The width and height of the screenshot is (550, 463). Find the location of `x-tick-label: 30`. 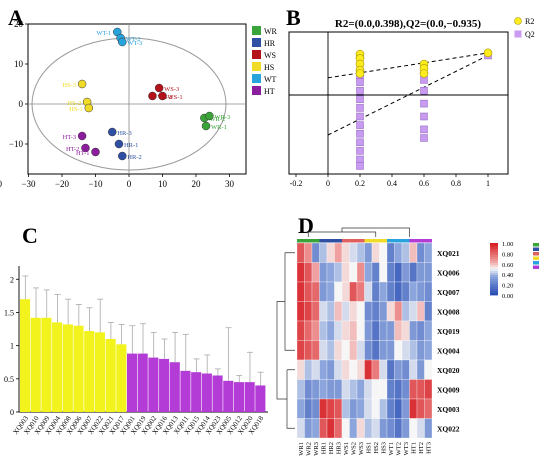

x-tick-label: 30 is located at coordinates (230, 184).